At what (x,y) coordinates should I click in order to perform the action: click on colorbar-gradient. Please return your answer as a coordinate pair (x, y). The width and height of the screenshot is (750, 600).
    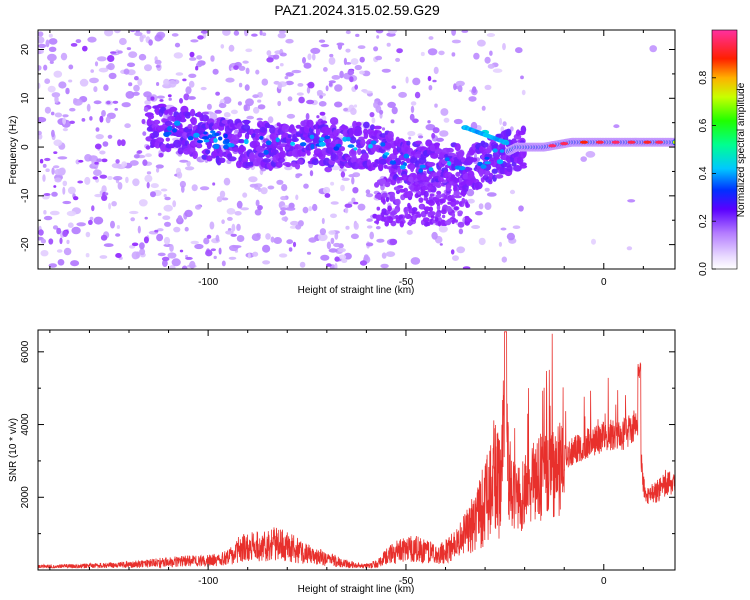
    Looking at the image, I should click on (724, 149).